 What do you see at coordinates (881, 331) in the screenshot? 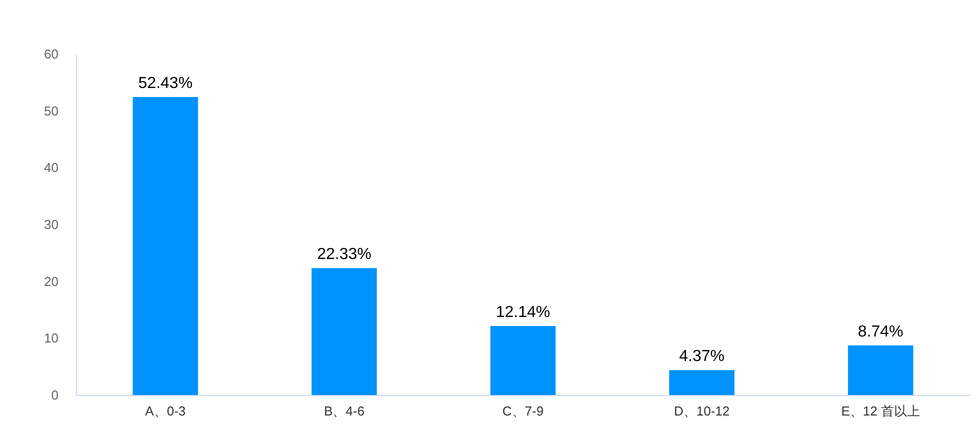
I see `data-label: 8.74%` at bounding box center [881, 331].